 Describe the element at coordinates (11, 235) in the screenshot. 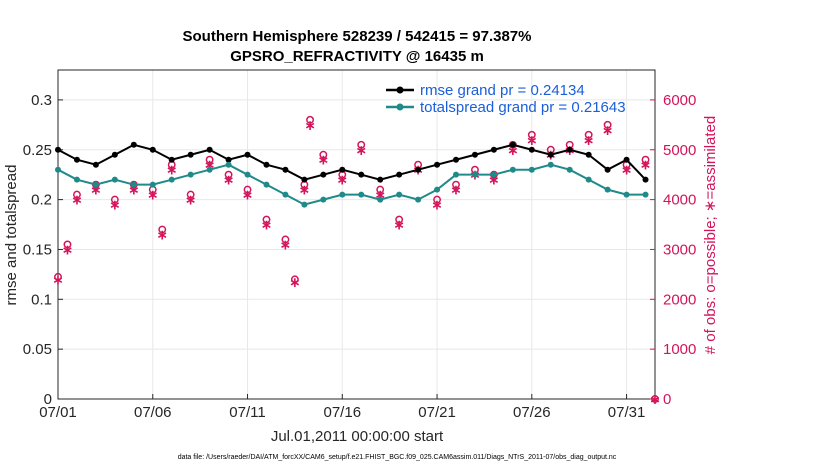

I see `y-axis-label: rmse and totalspread` at that location.